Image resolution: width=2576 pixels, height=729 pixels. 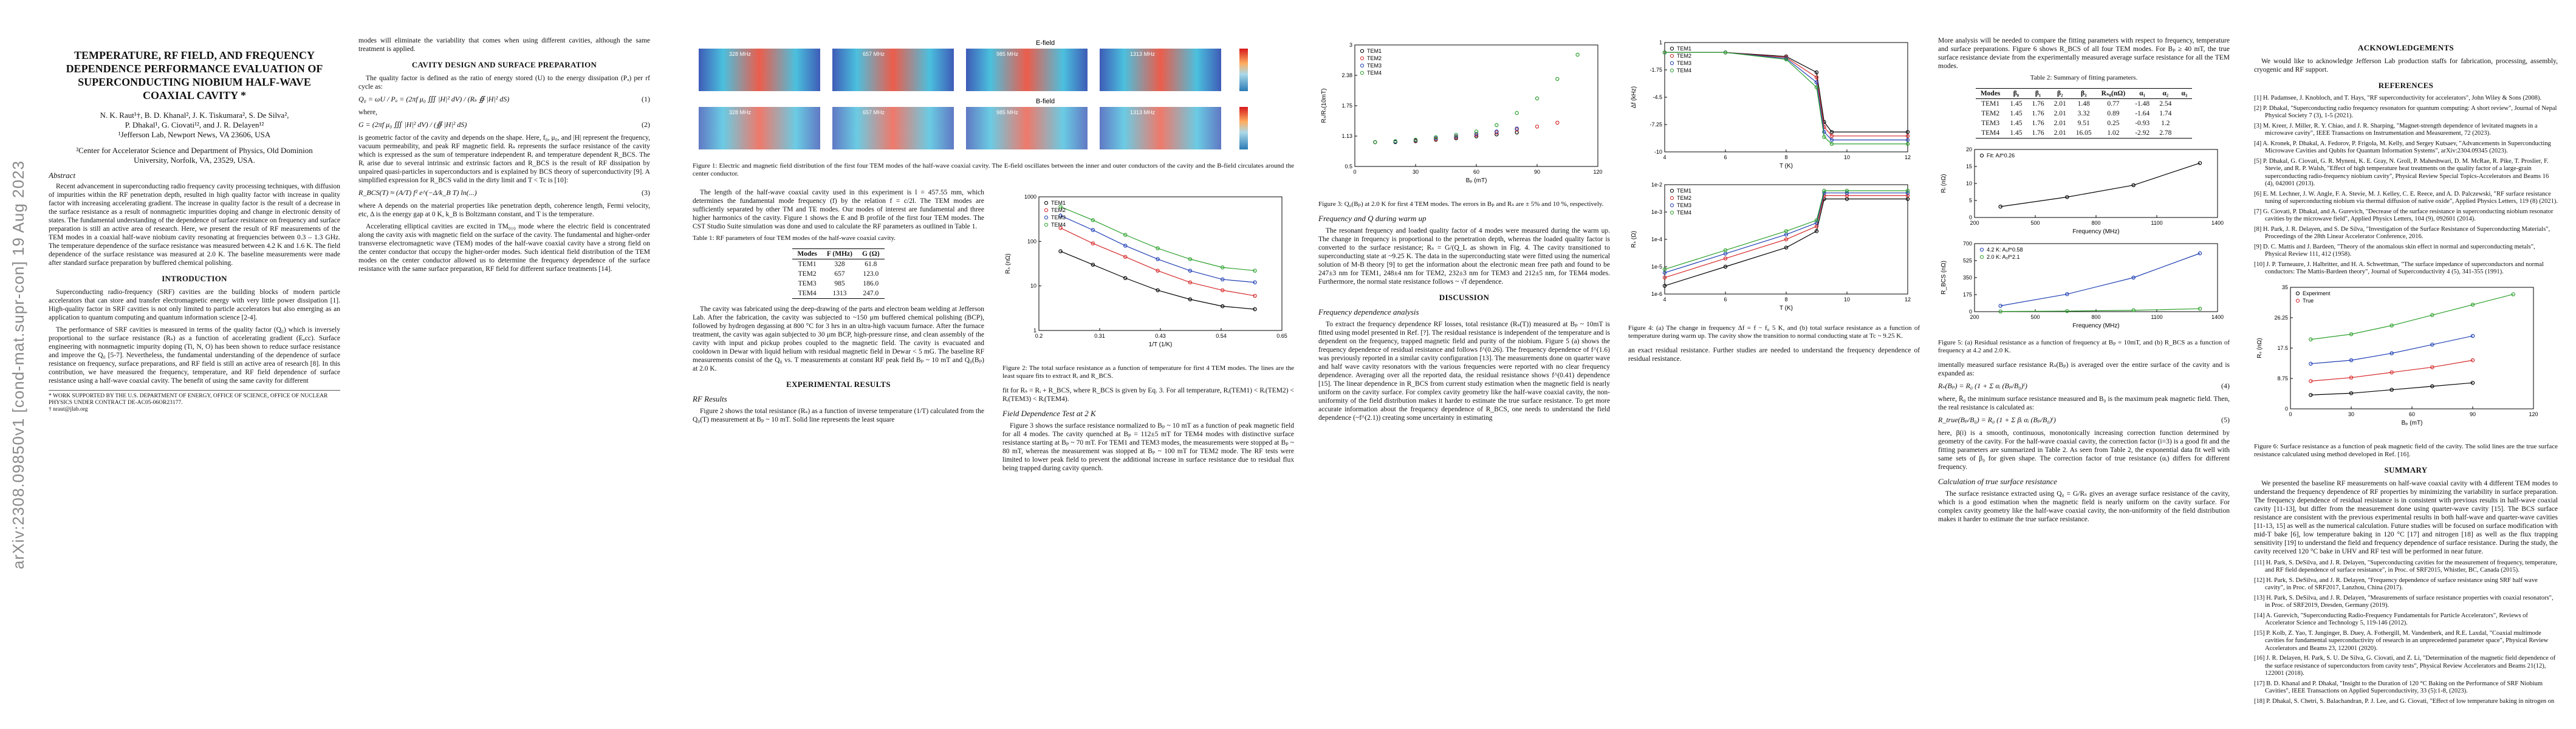 I want to click on y-tick-label: 1, so click(x=1034, y=330).